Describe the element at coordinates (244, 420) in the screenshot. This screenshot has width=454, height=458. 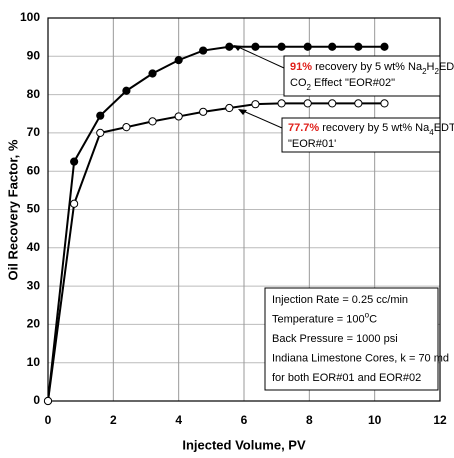
I see `x-tick-label: 6` at that location.